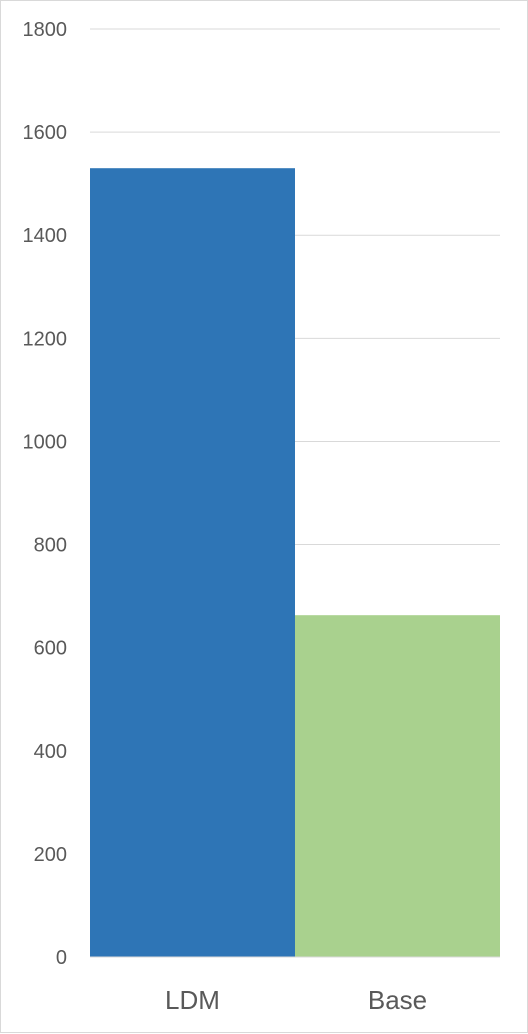 The height and width of the screenshot is (1034, 528). I want to click on y-tick-label: 0, so click(61, 958).